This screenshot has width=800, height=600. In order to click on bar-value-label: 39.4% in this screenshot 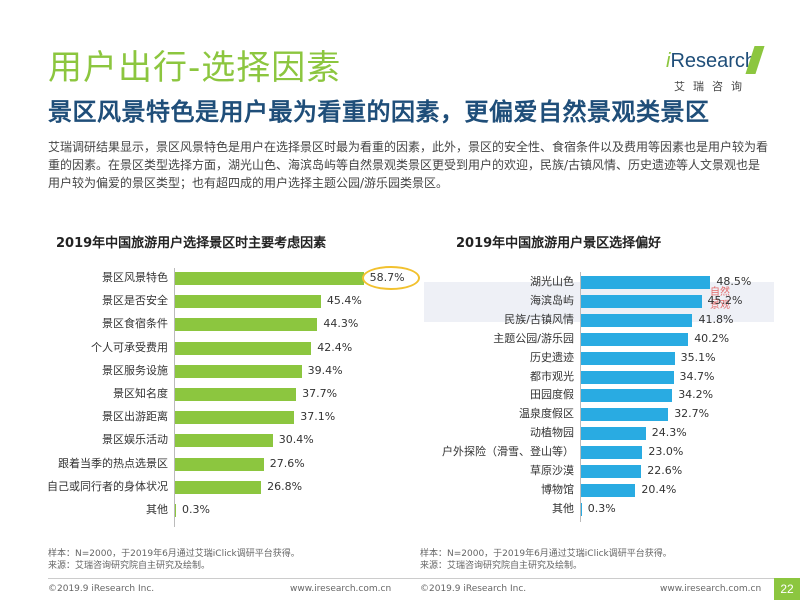, I will do `click(325, 370)`.